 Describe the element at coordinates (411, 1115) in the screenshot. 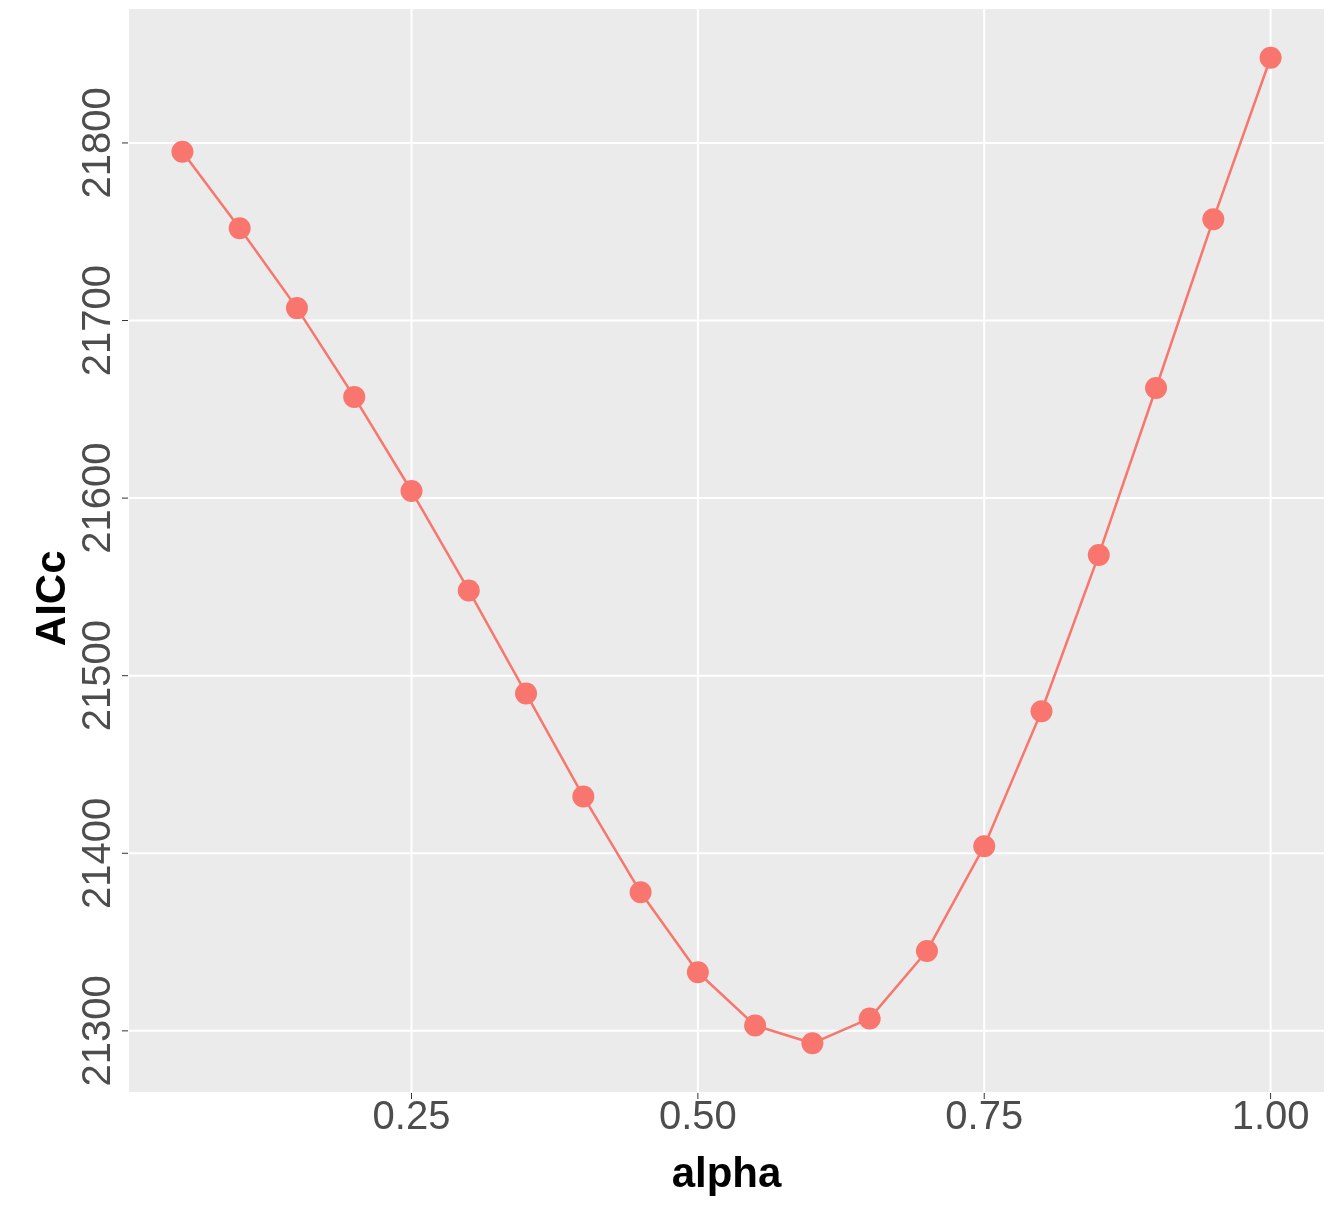

I see `x-tick-label: 0.25` at that location.